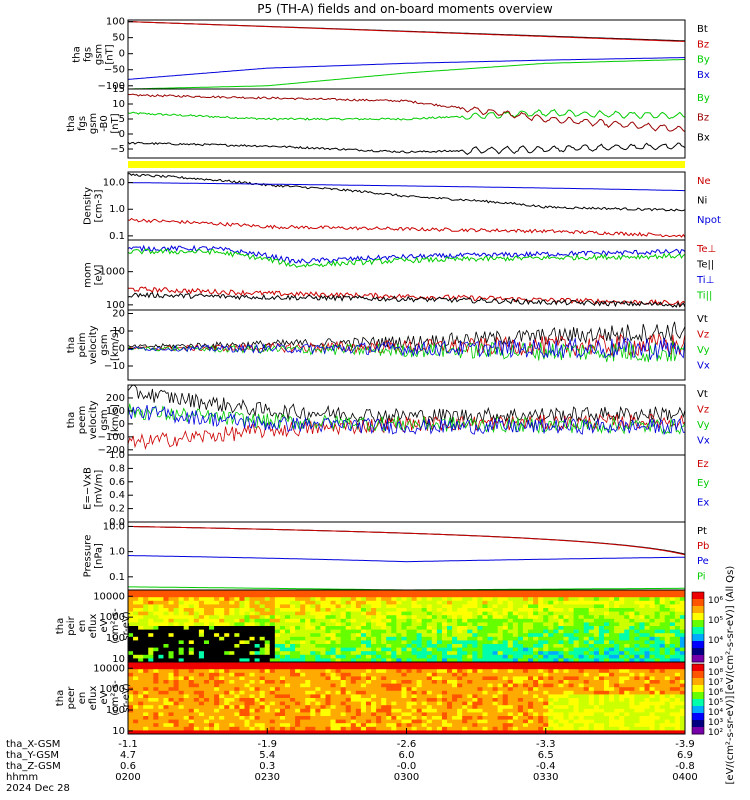 The height and width of the screenshot is (800, 750). I want to click on colorbar-label: [eV/(cm²-s-sr-eV)] (All Qs), so click(730, 630).